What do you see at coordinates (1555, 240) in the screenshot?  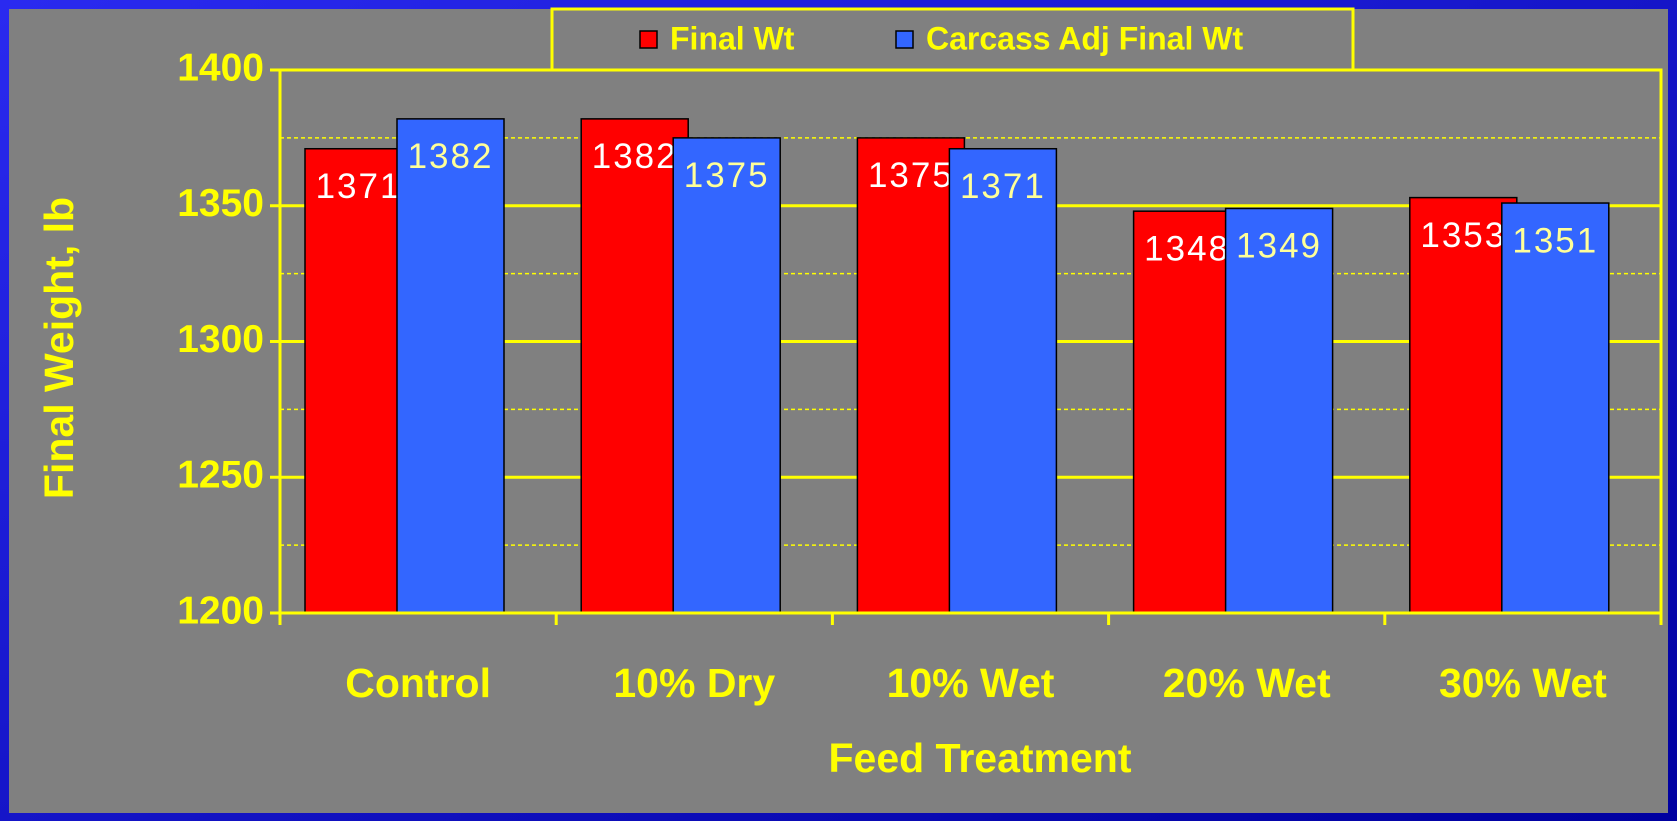 I see `data-label: 1351` at bounding box center [1555, 240].